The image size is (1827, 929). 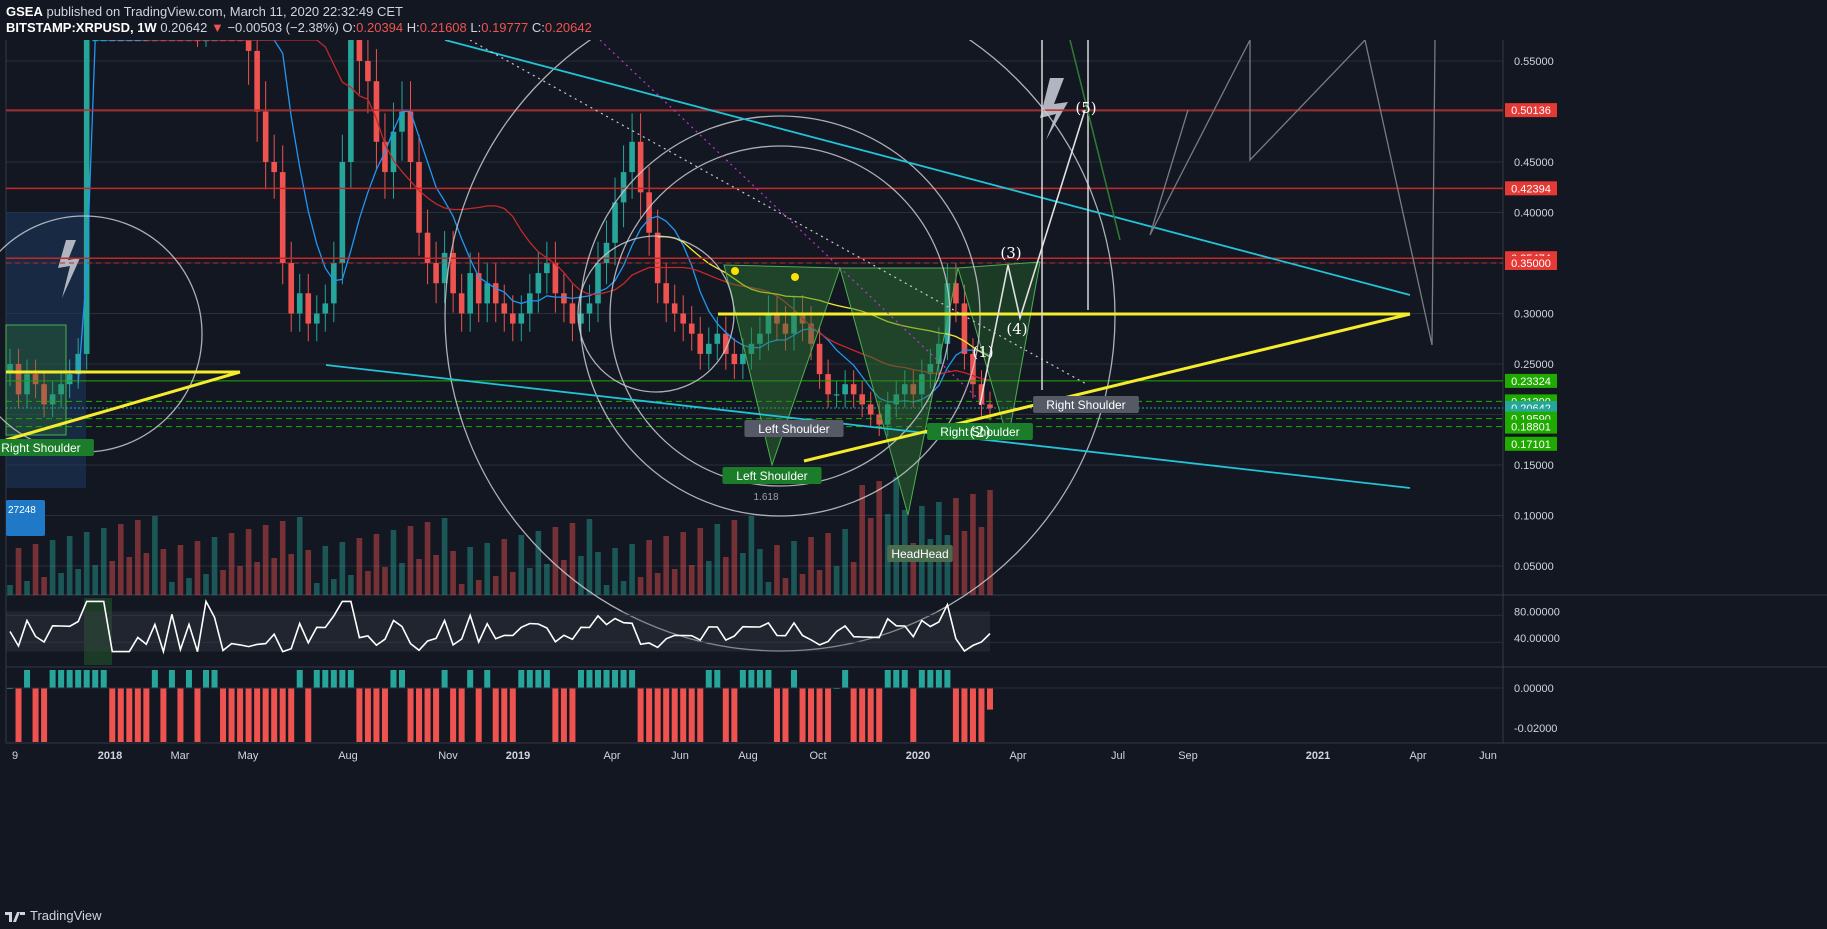 I want to click on position-box, so click(x=25, y=518).